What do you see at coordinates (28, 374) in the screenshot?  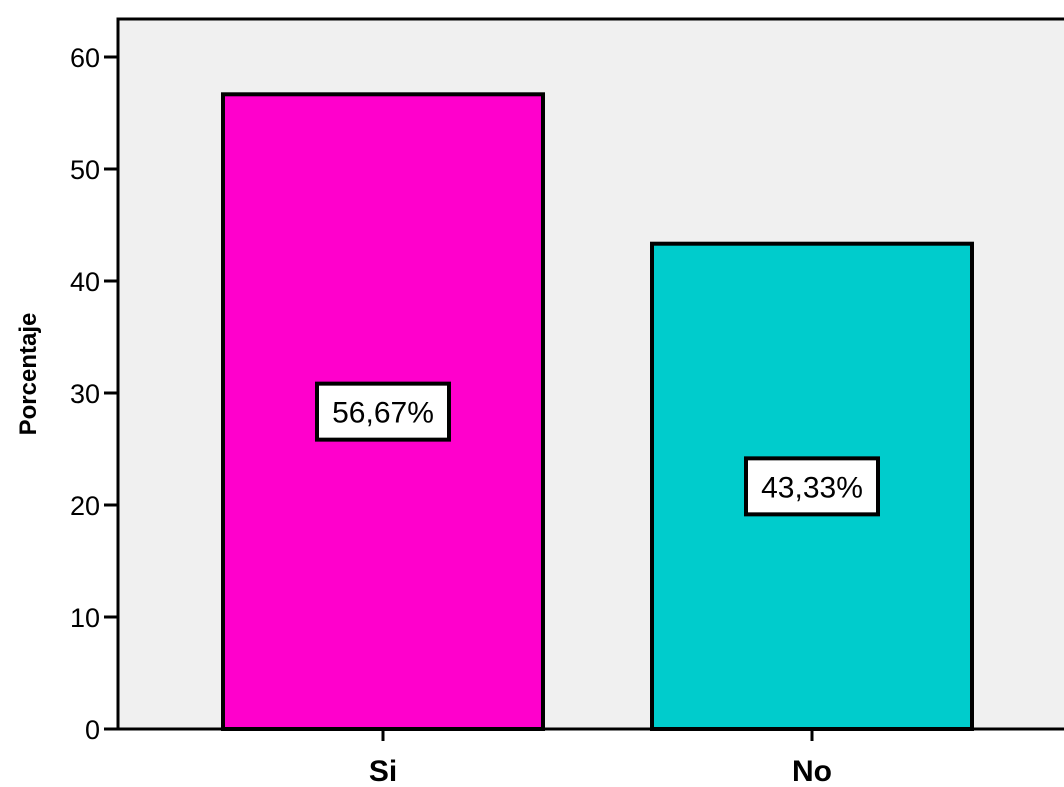 I see `y-axis-title: Porcentaje` at bounding box center [28, 374].